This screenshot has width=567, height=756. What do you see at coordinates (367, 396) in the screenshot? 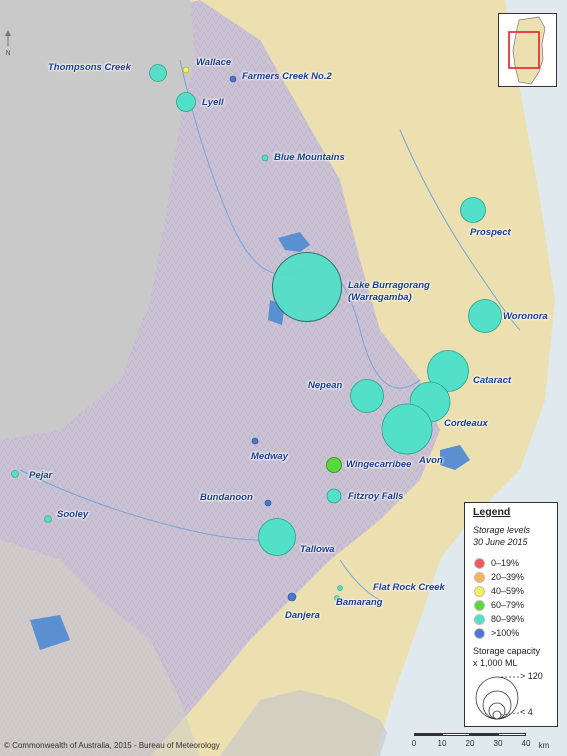
I see `storage-nepean` at bounding box center [367, 396].